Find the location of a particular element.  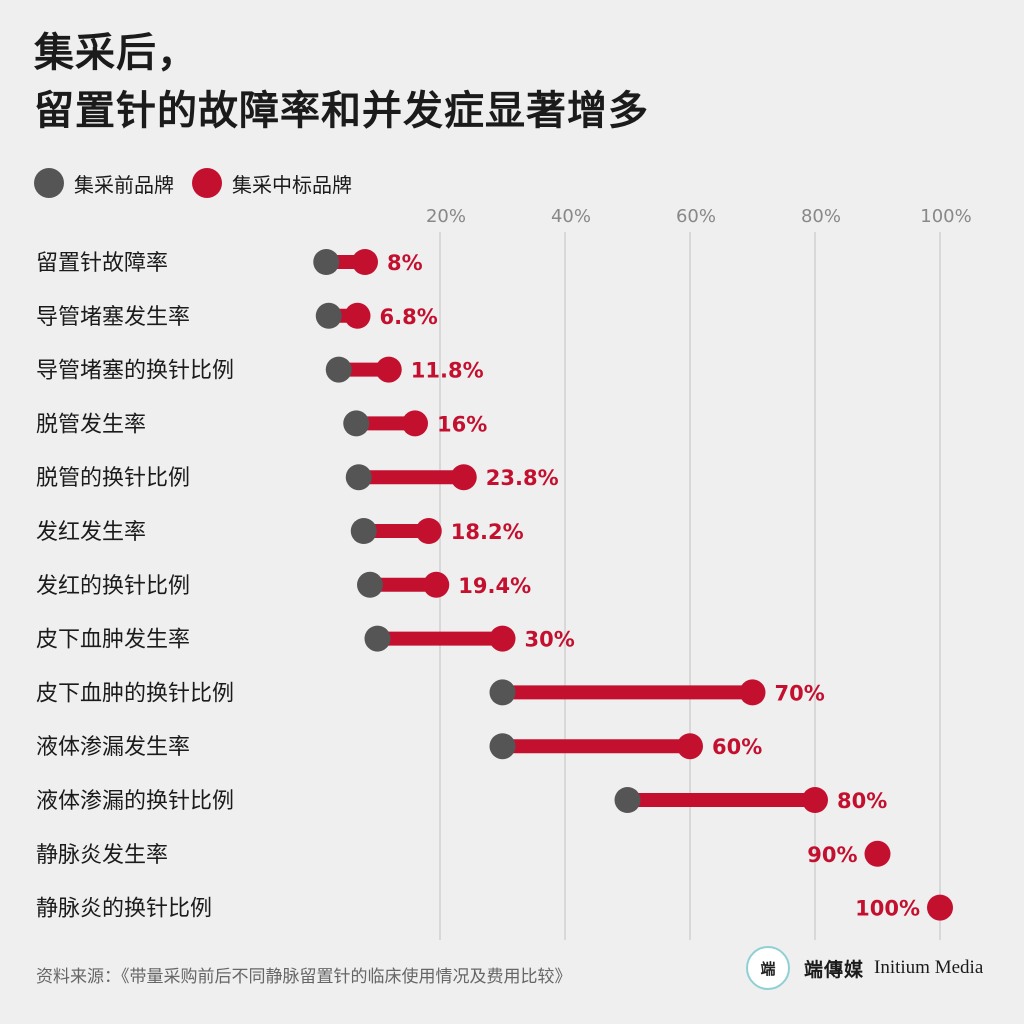

value-label: 8% is located at coordinates (405, 263).